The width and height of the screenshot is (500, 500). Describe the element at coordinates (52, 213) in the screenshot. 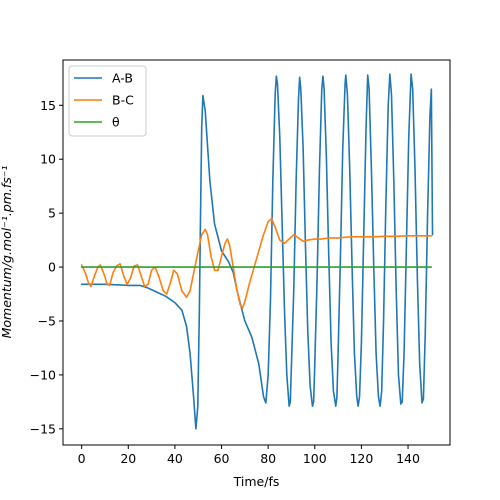

I see `y-tick-label: 5` at that location.